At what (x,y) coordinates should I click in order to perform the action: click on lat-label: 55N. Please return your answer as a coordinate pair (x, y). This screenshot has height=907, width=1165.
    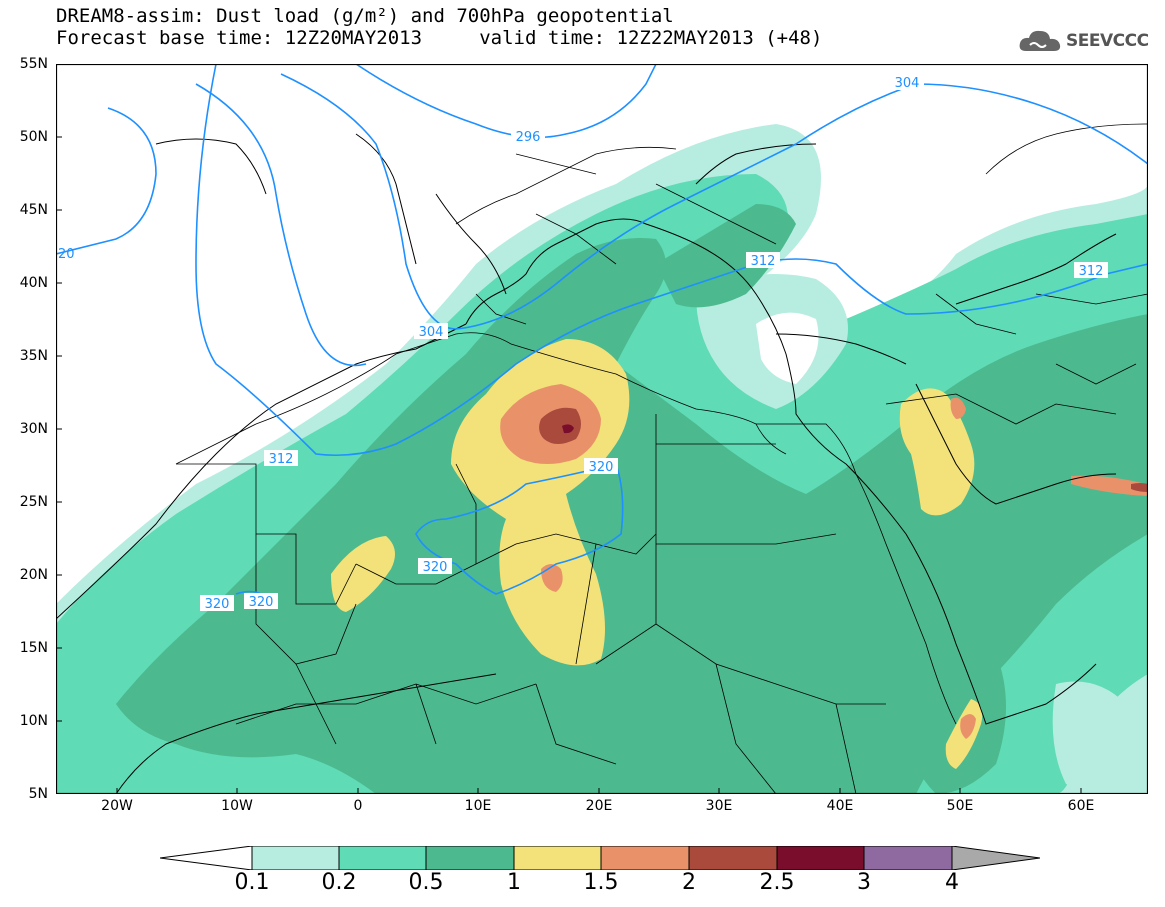
    Looking at the image, I should click on (33, 64).